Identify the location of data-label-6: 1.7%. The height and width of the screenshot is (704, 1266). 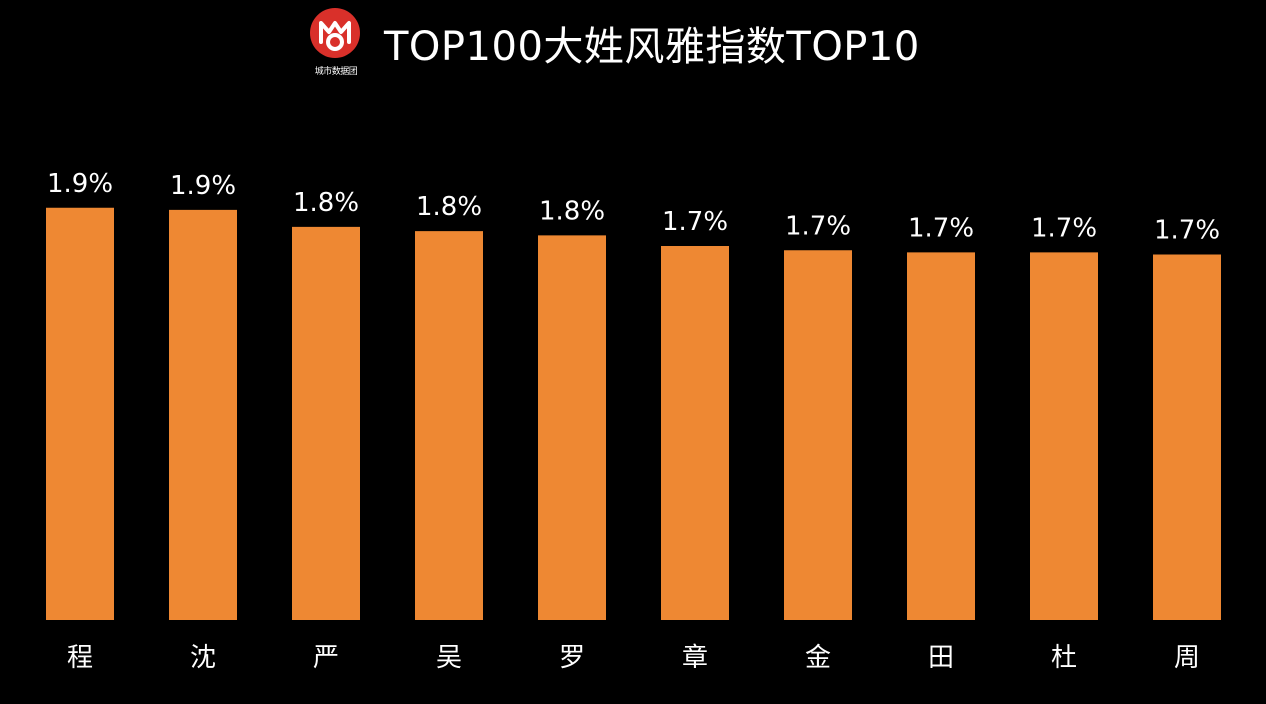
(695, 222).